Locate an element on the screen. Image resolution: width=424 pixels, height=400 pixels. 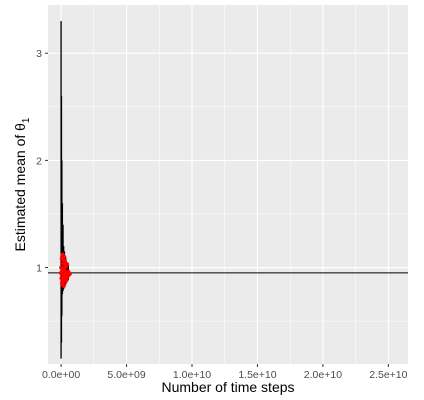
x-tick-label: 2.5e+10 is located at coordinates (388, 375).